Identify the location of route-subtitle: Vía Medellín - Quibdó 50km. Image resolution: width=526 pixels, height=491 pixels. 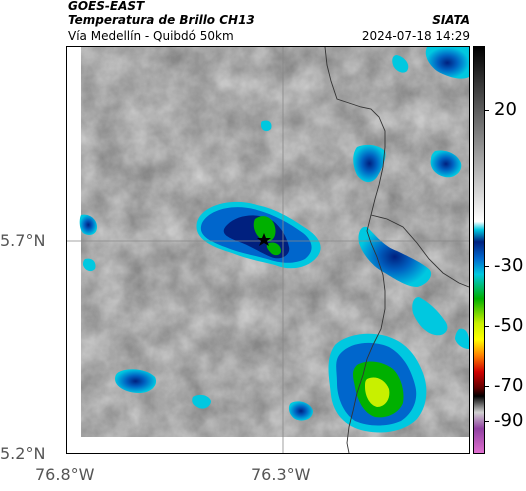
(151, 36).